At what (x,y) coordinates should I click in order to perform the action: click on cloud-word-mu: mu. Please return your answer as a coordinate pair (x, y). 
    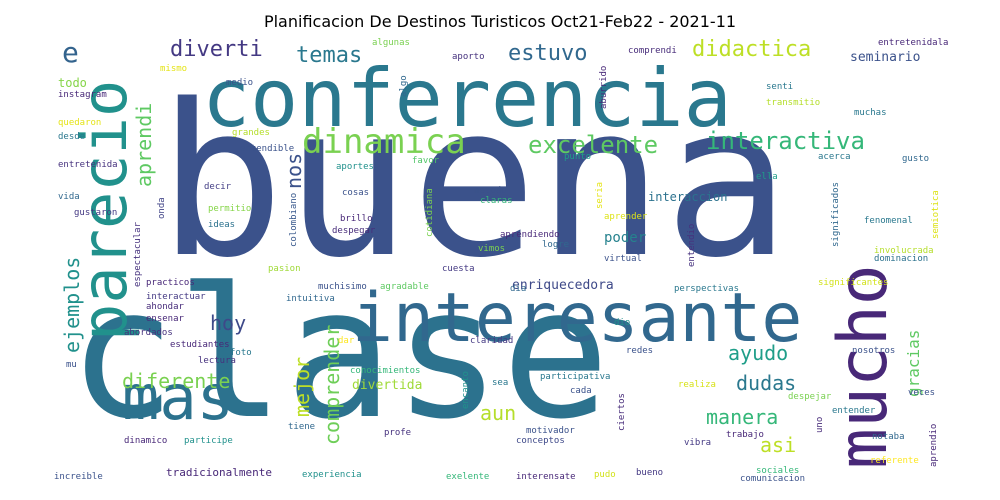
    Looking at the image, I should click on (71, 365).